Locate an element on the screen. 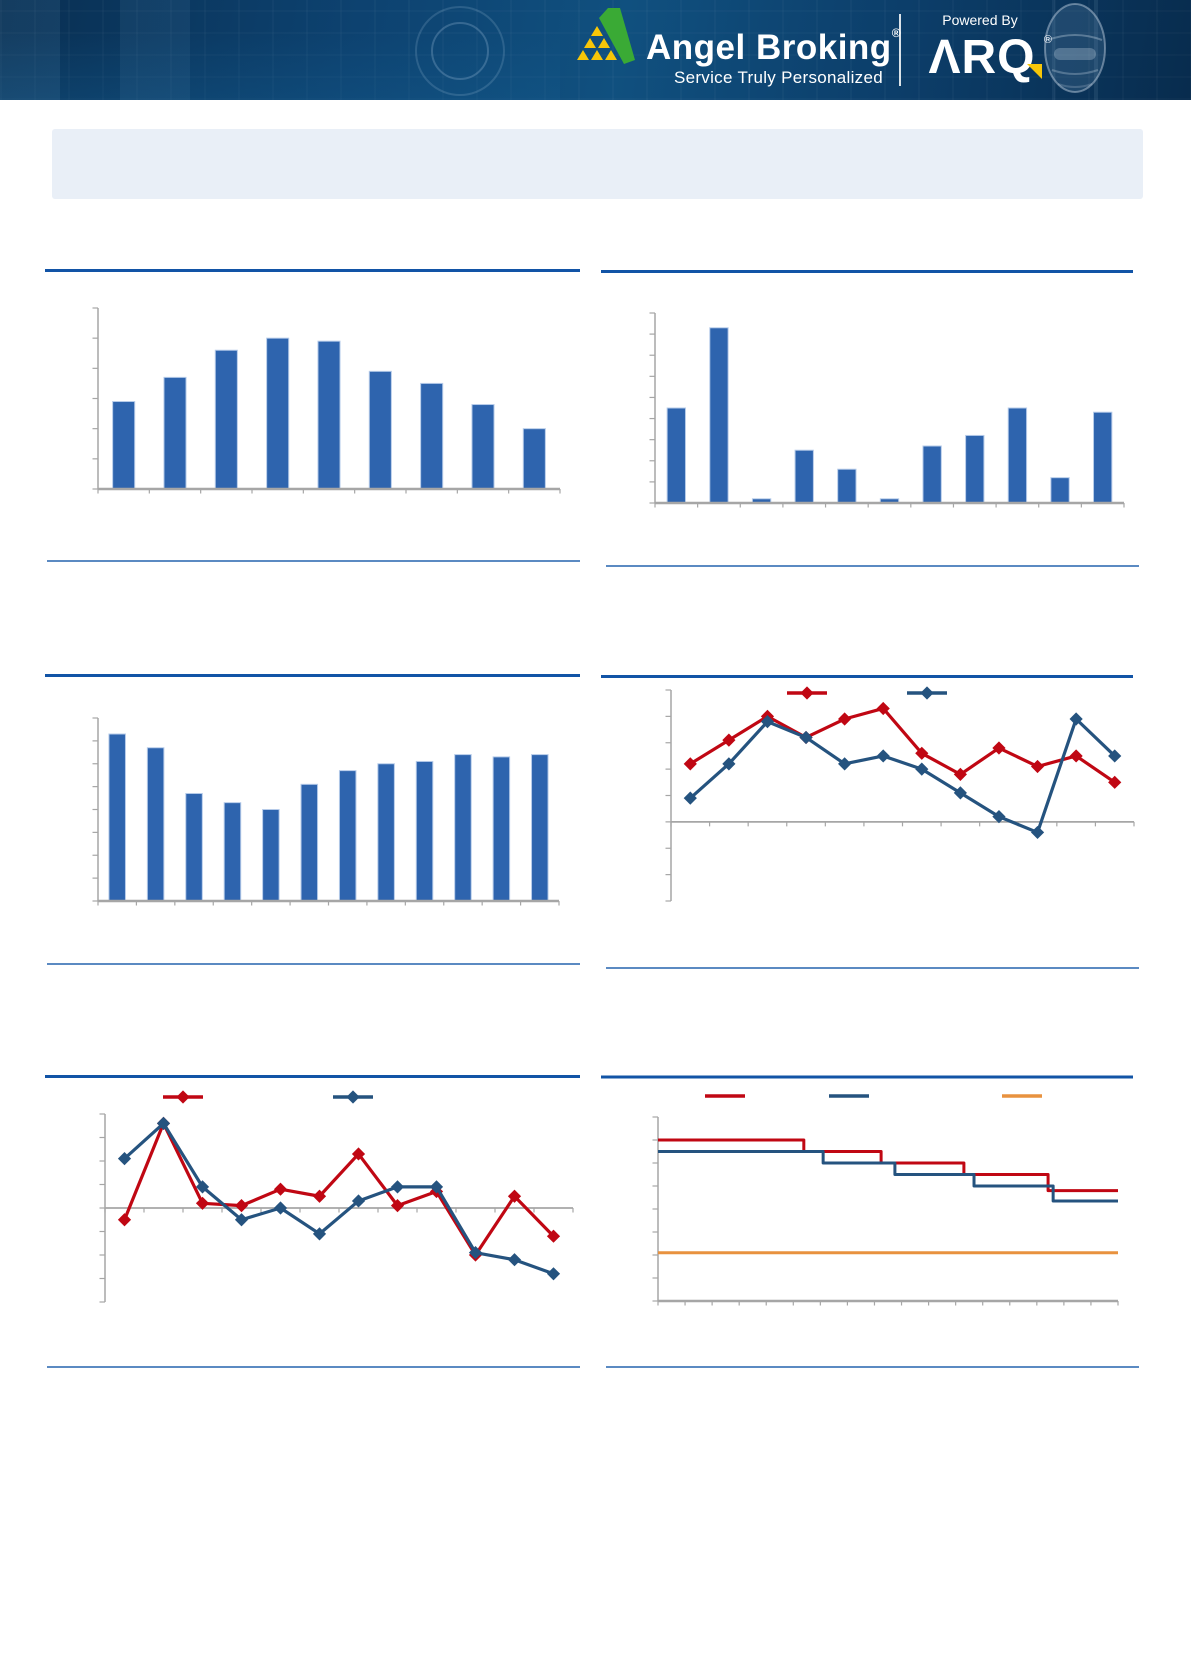 The width and height of the screenshot is (1191, 1674). header-circuit-circle is located at coordinates (460, 51).